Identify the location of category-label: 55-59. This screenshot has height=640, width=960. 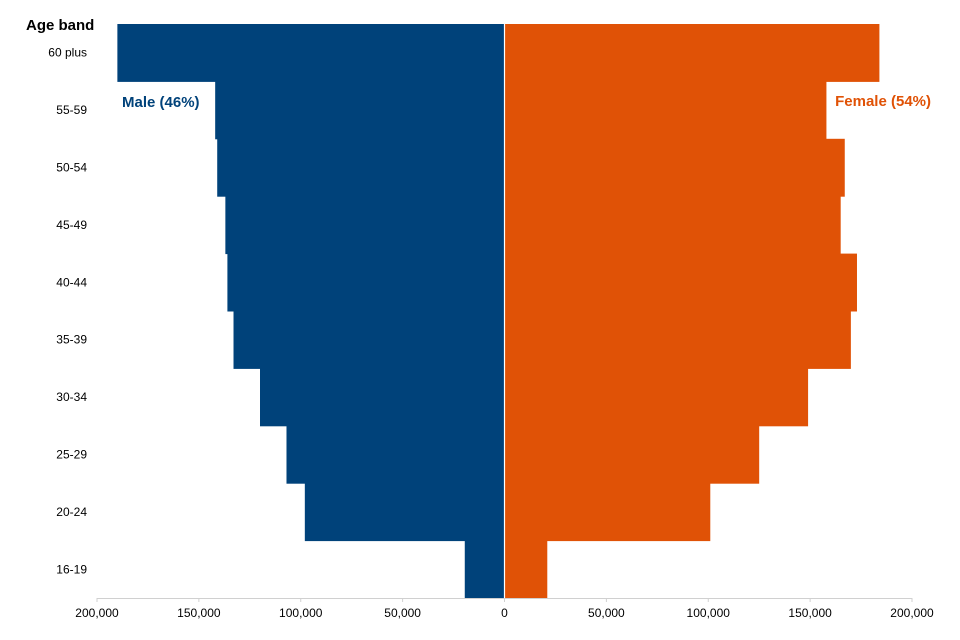
(71, 110).